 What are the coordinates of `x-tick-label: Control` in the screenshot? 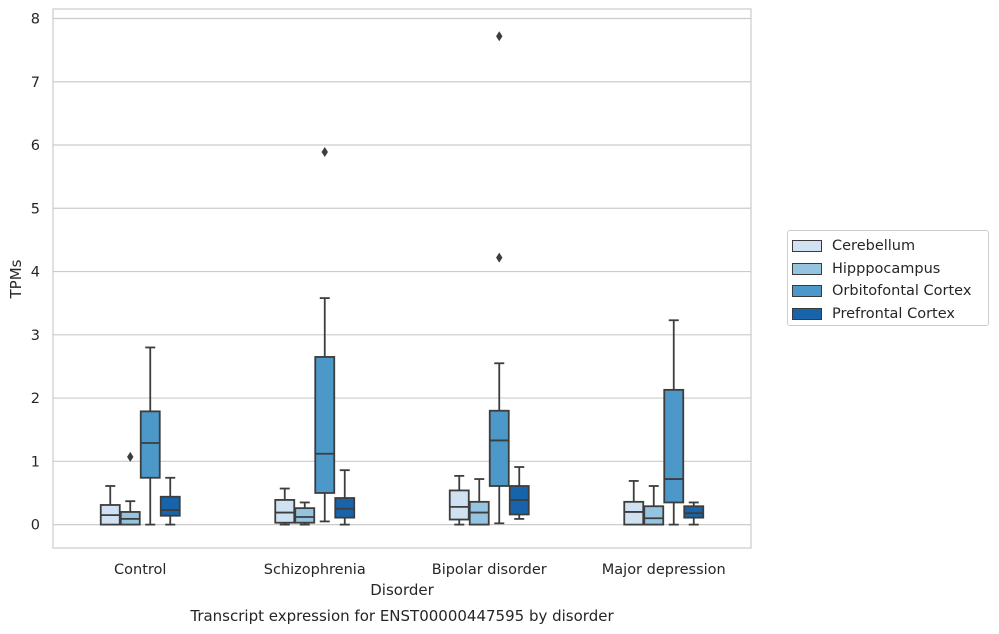 It's located at (140, 570).